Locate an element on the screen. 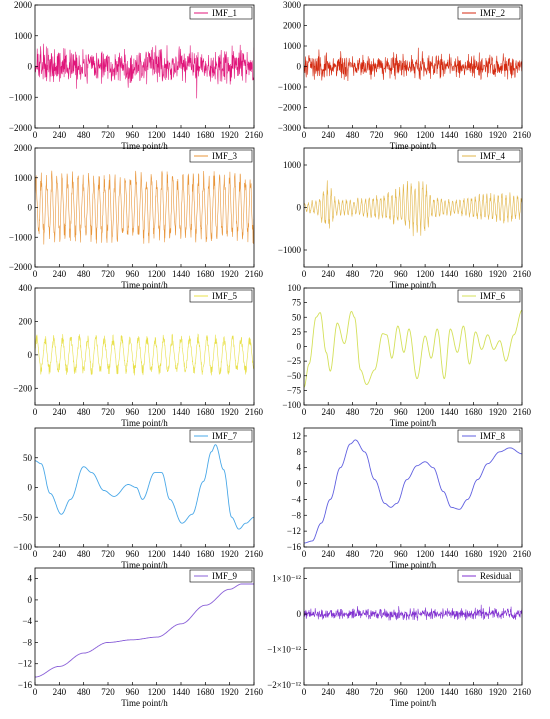 This screenshot has width=550, height=719. y-tick-label: −50 is located at coordinates (294, 376).